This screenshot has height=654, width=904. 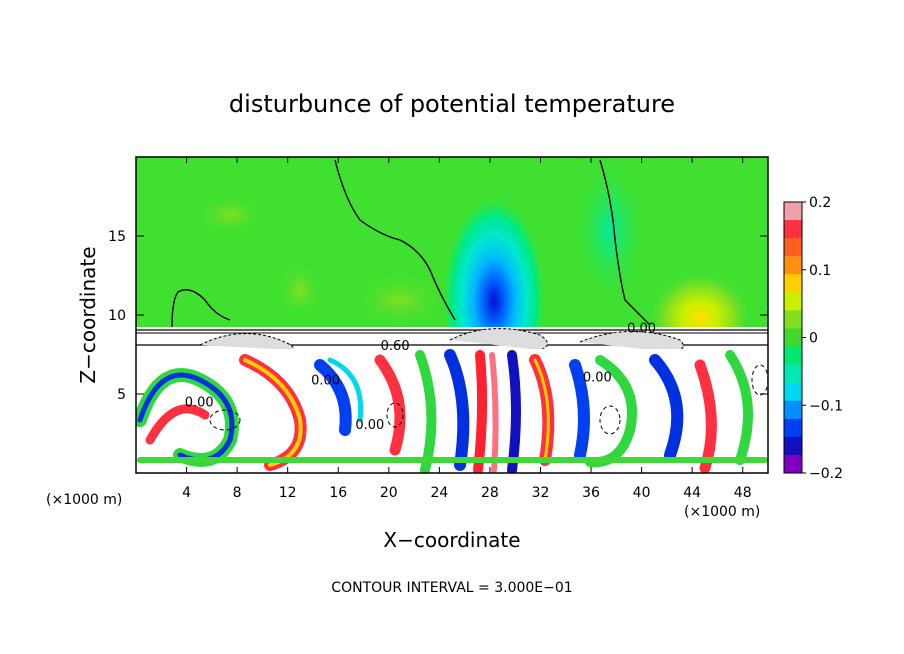 I want to click on warm-anomaly-mid, so click(x=300, y=290).